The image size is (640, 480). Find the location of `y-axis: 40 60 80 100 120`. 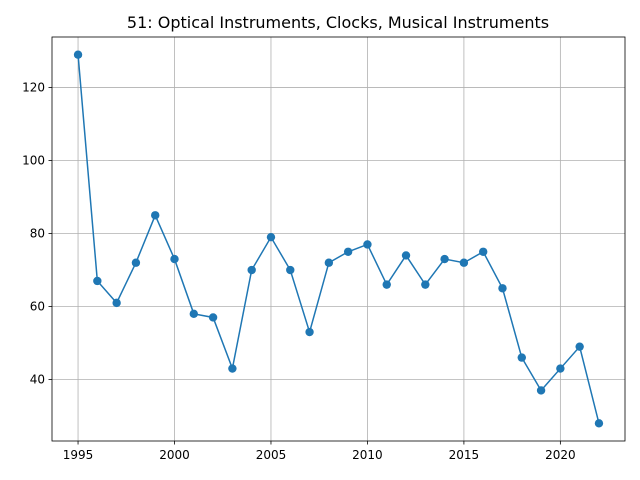

y-axis: 40 60 80 100 120 is located at coordinates (37, 234).